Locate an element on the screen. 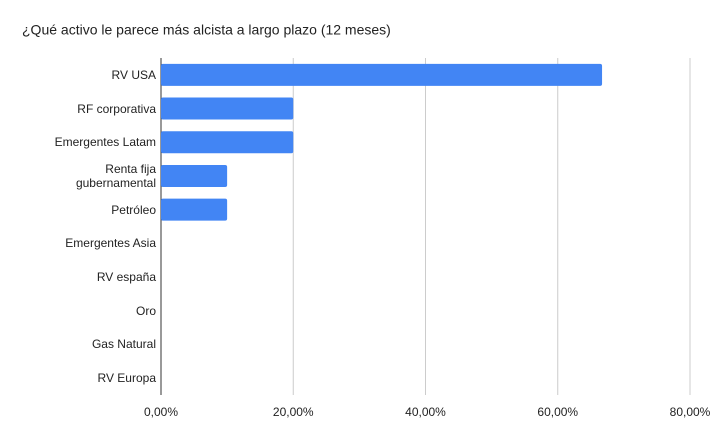  y-tick-label: Emergentes Asia is located at coordinates (110, 243).